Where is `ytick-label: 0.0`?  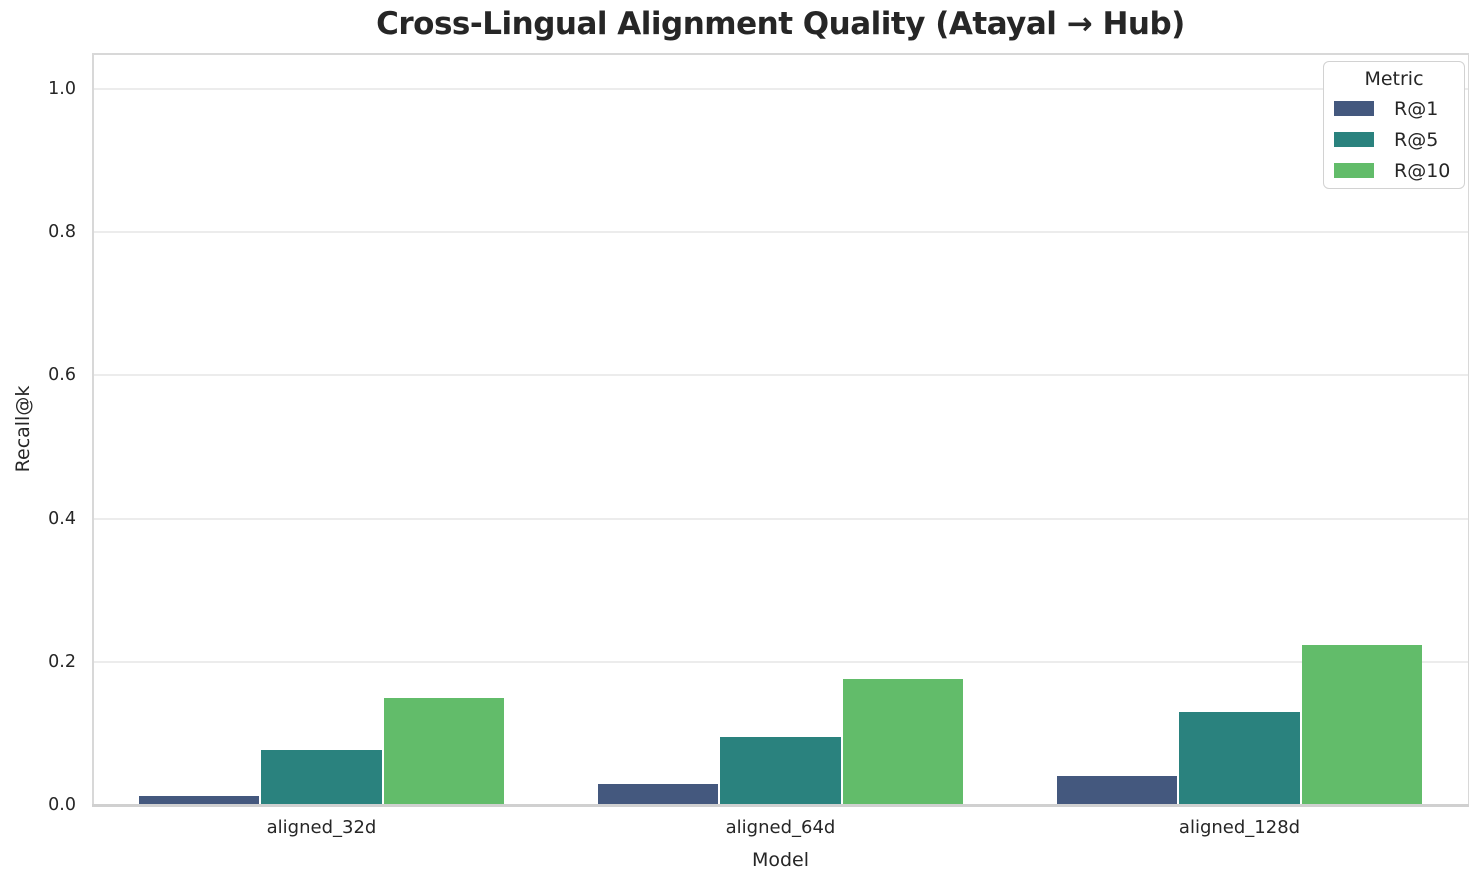
ytick-label: 0.0 is located at coordinates (62, 805).